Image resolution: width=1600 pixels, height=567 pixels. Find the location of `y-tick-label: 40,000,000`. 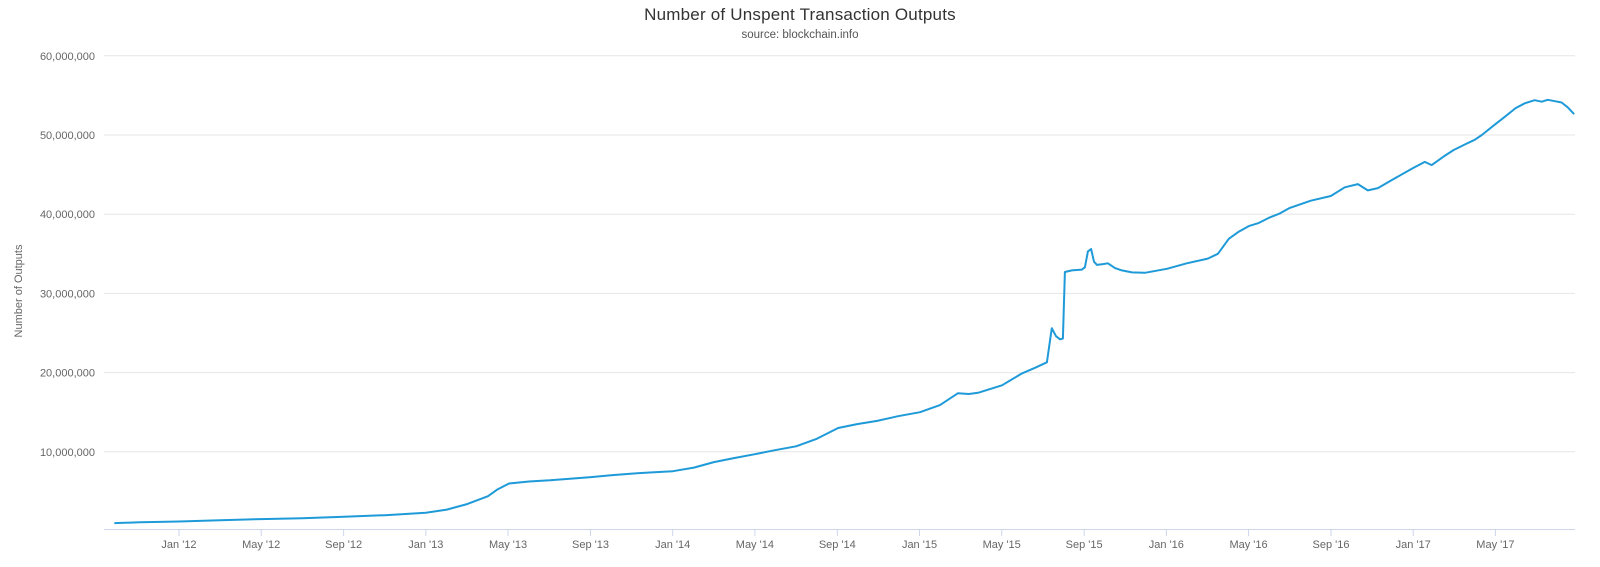

y-tick-label: 40,000,000 is located at coordinates (67, 215).